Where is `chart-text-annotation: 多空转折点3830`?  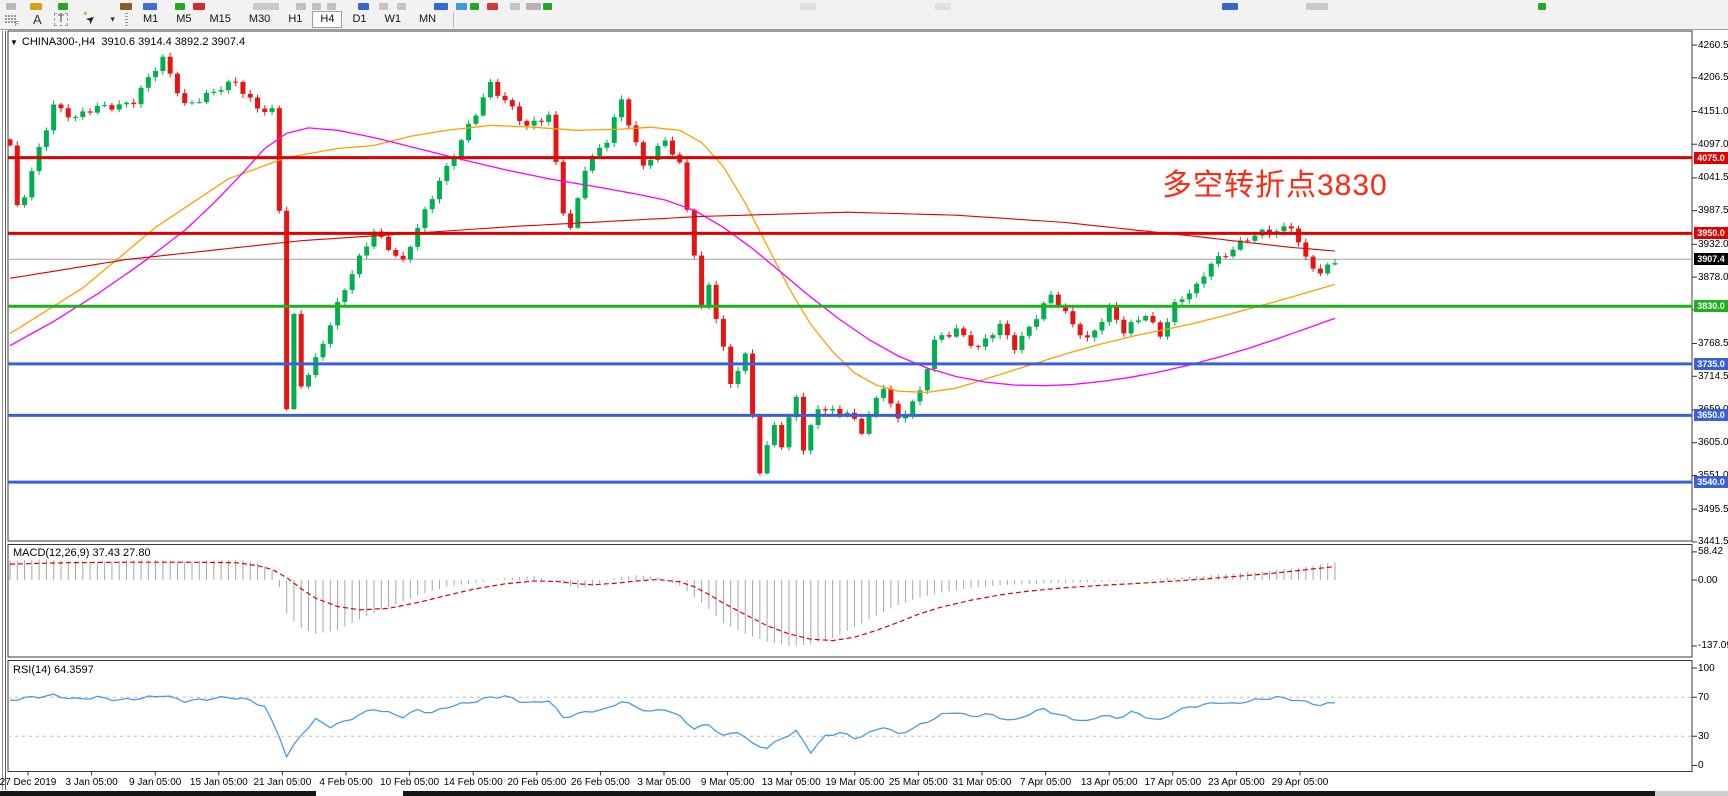 chart-text-annotation: 多空转折点3830 is located at coordinates (1275, 185).